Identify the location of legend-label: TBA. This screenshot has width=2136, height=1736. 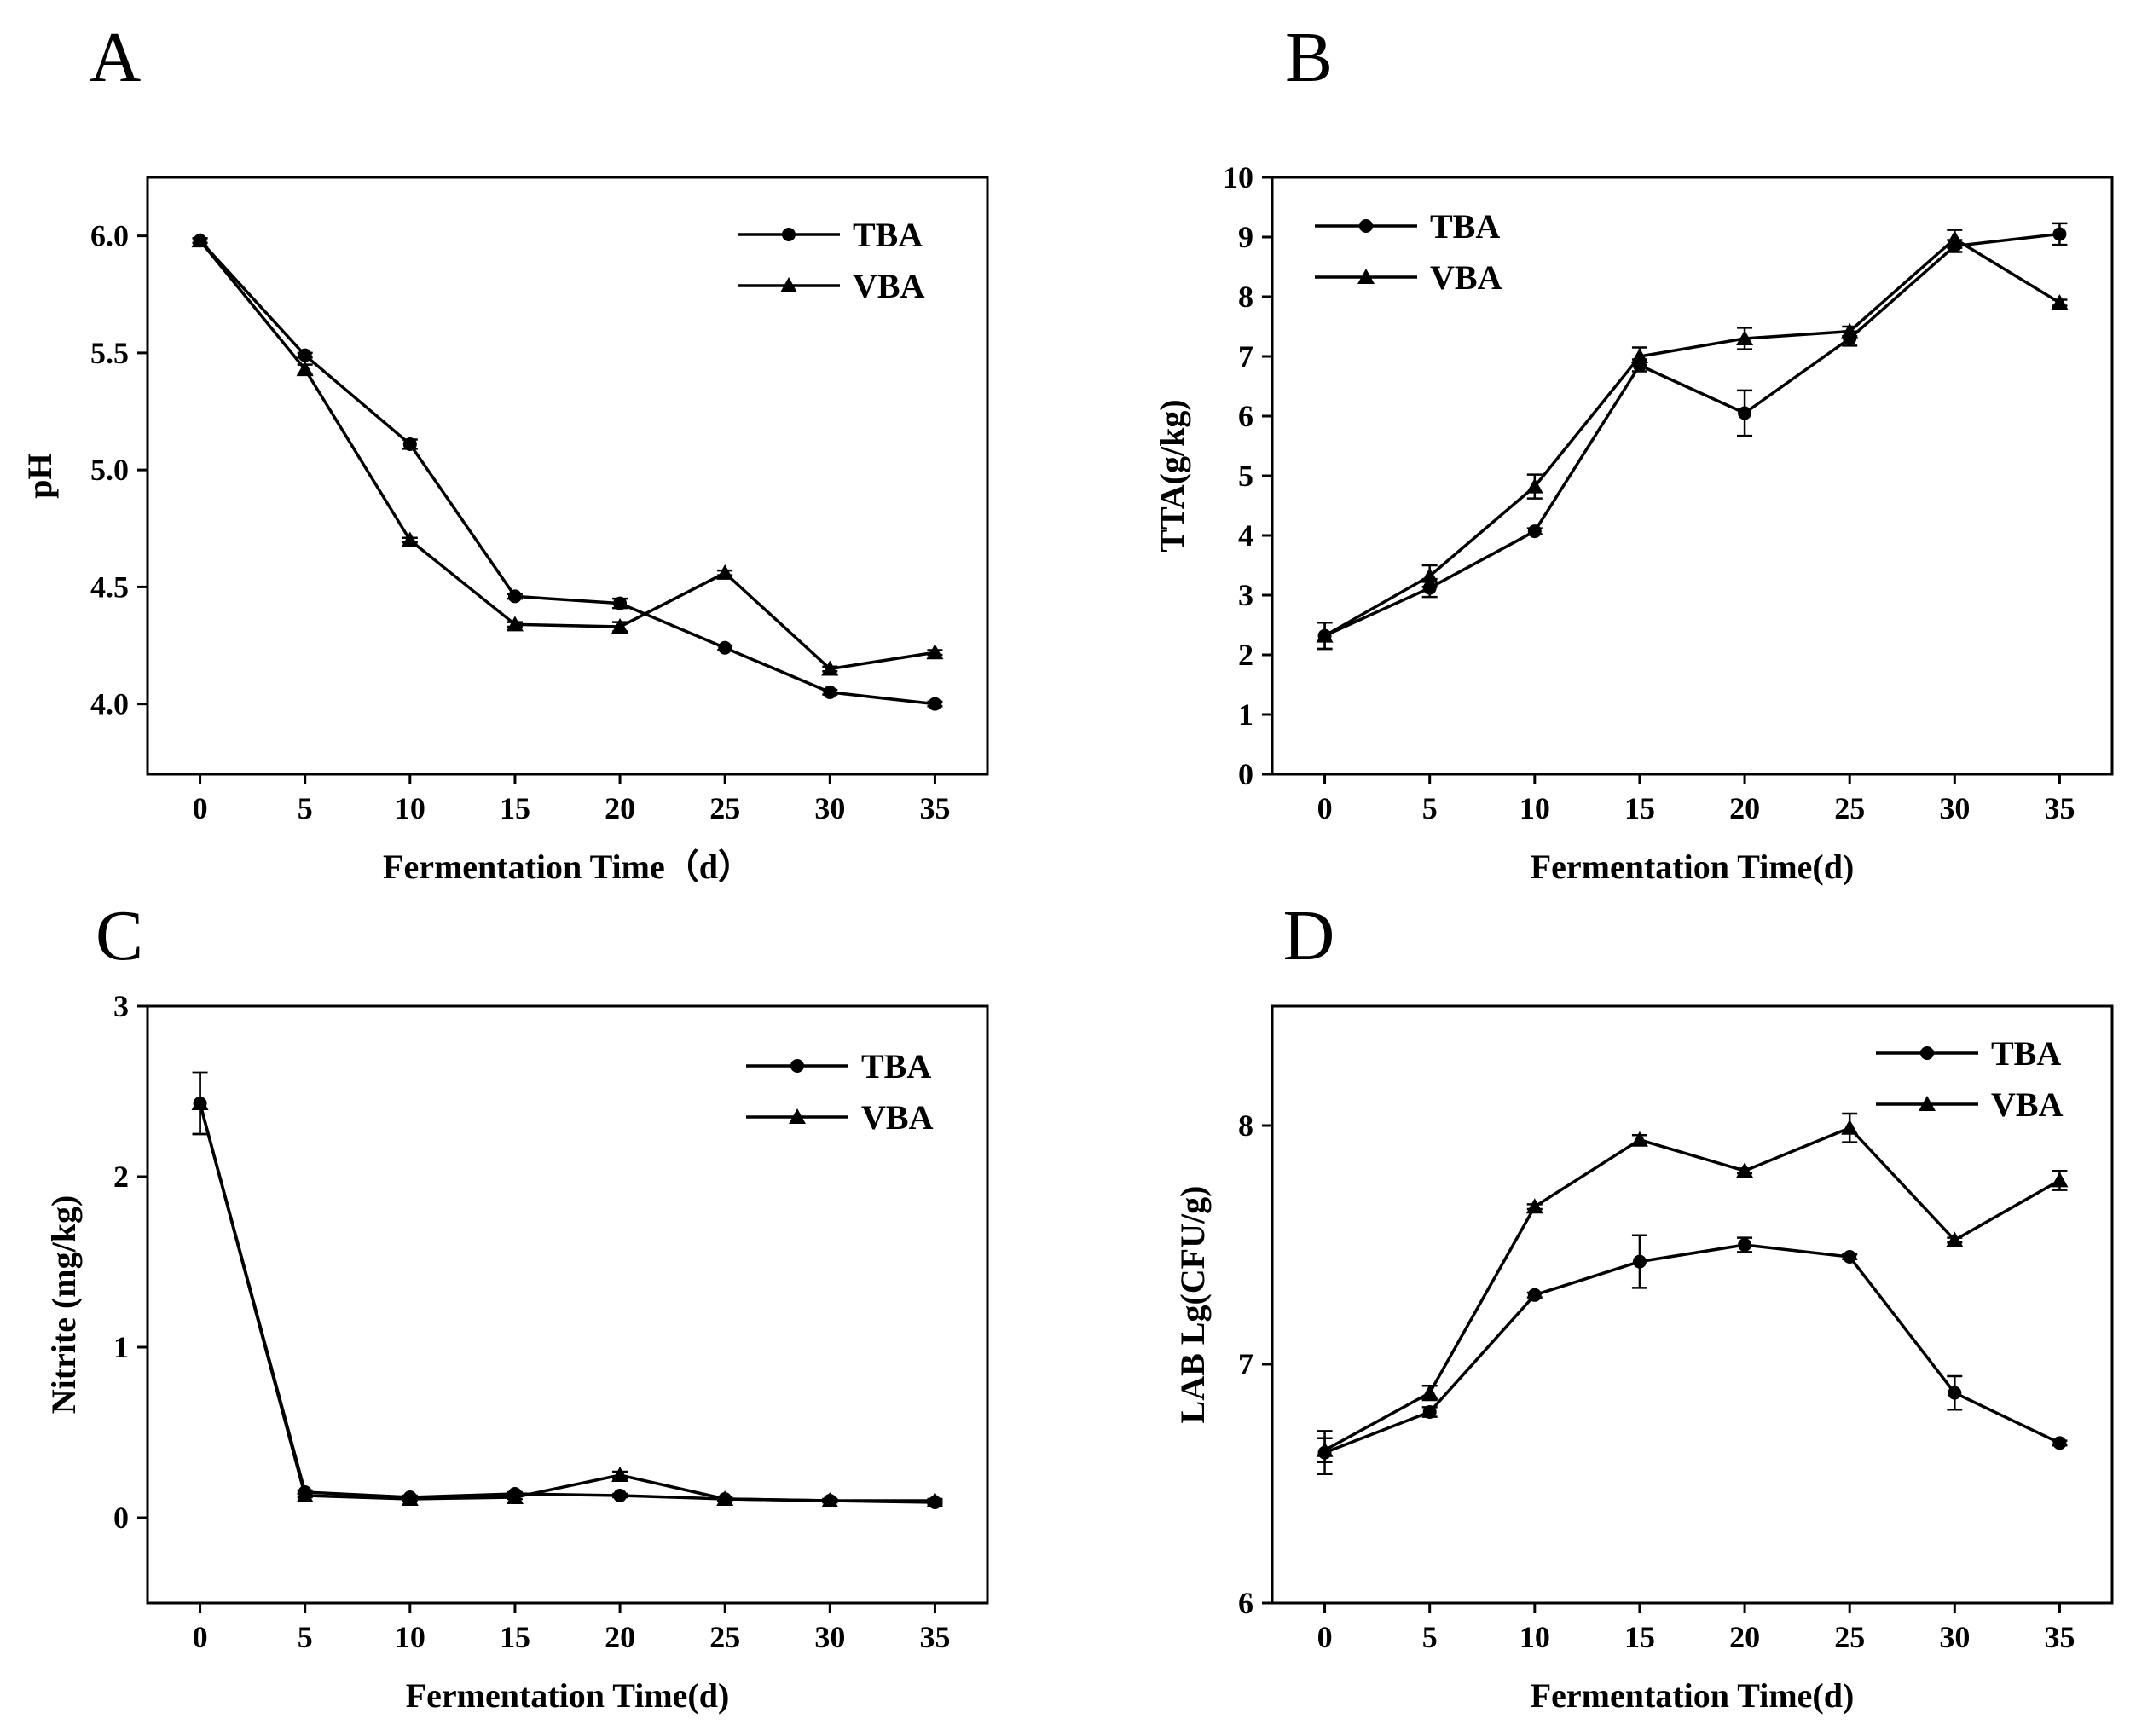
(2026, 1053).